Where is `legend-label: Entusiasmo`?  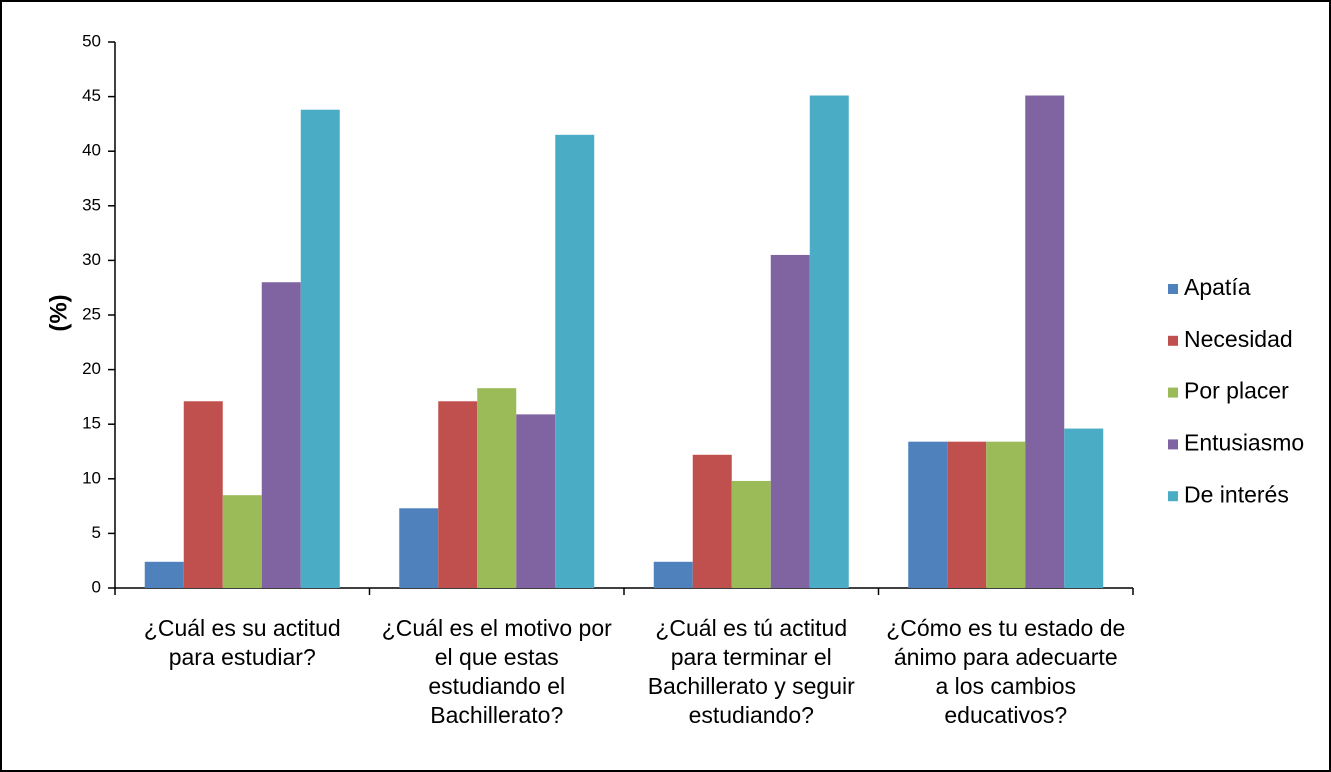
legend-label: Entusiasmo is located at coordinates (1244, 442).